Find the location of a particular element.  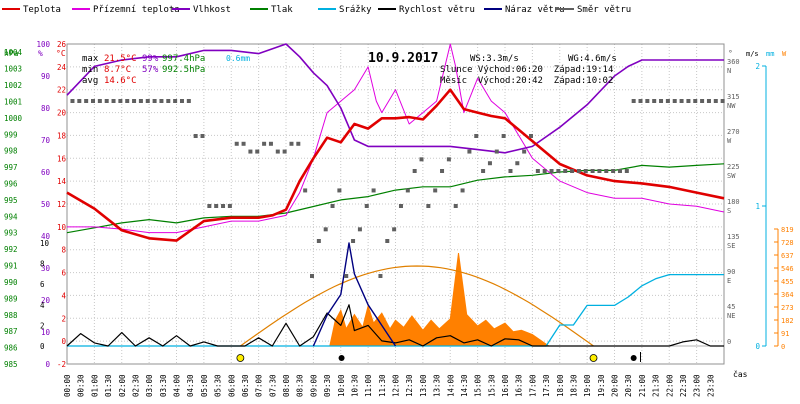

hpa-tick-label: 994 is located at coordinates (11, 216).